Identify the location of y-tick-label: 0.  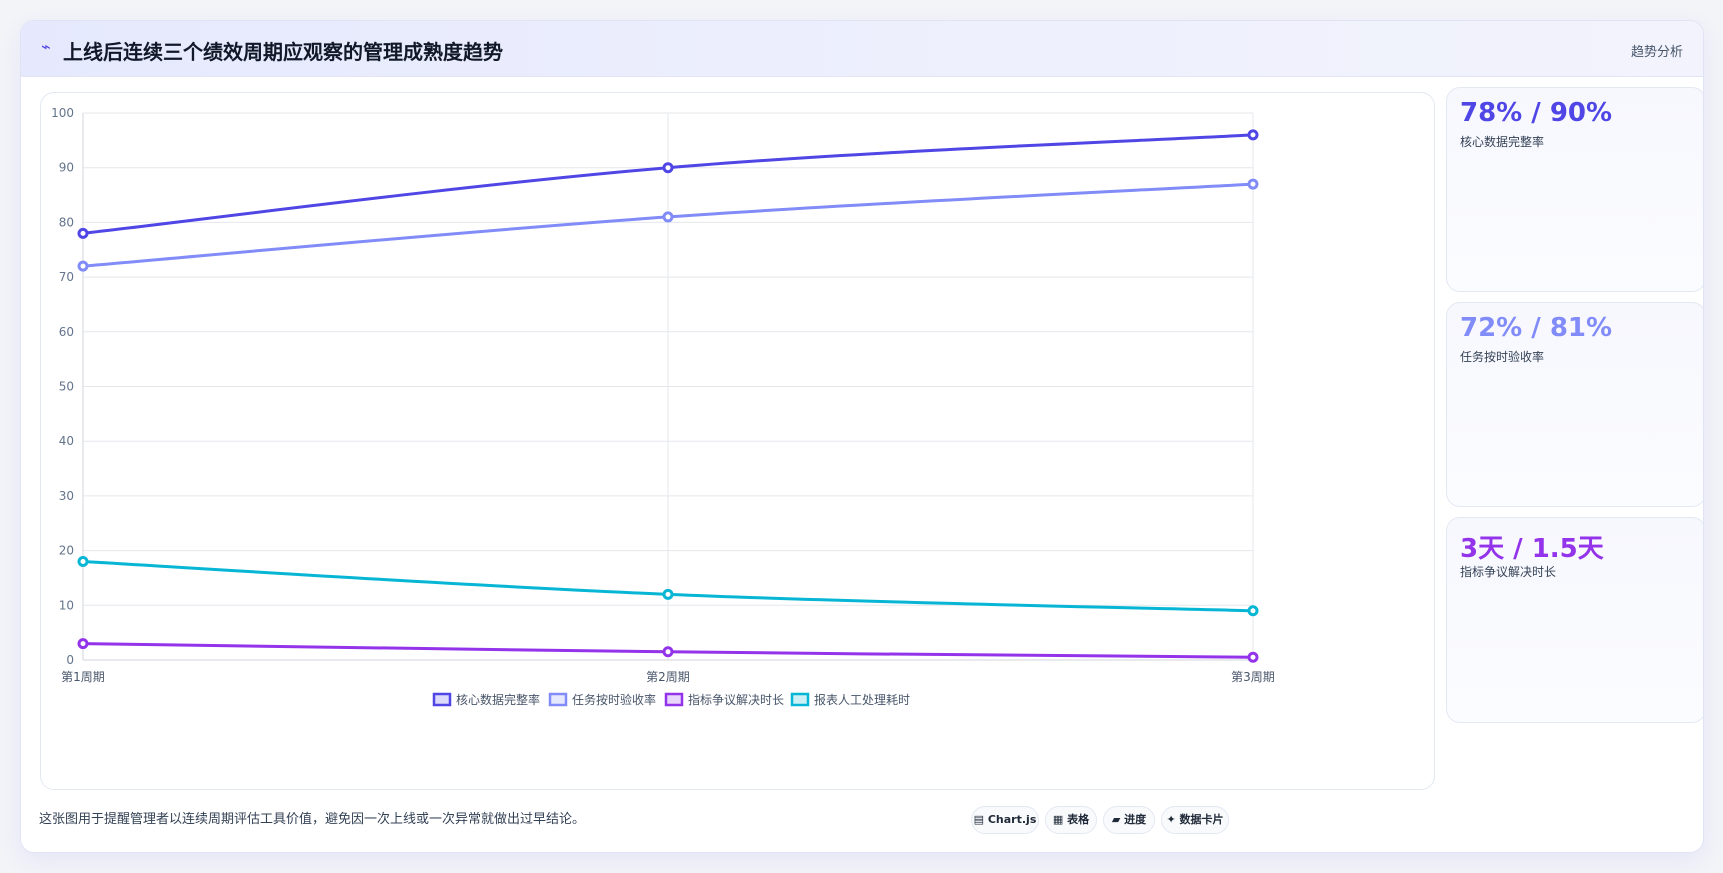
(70, 660).